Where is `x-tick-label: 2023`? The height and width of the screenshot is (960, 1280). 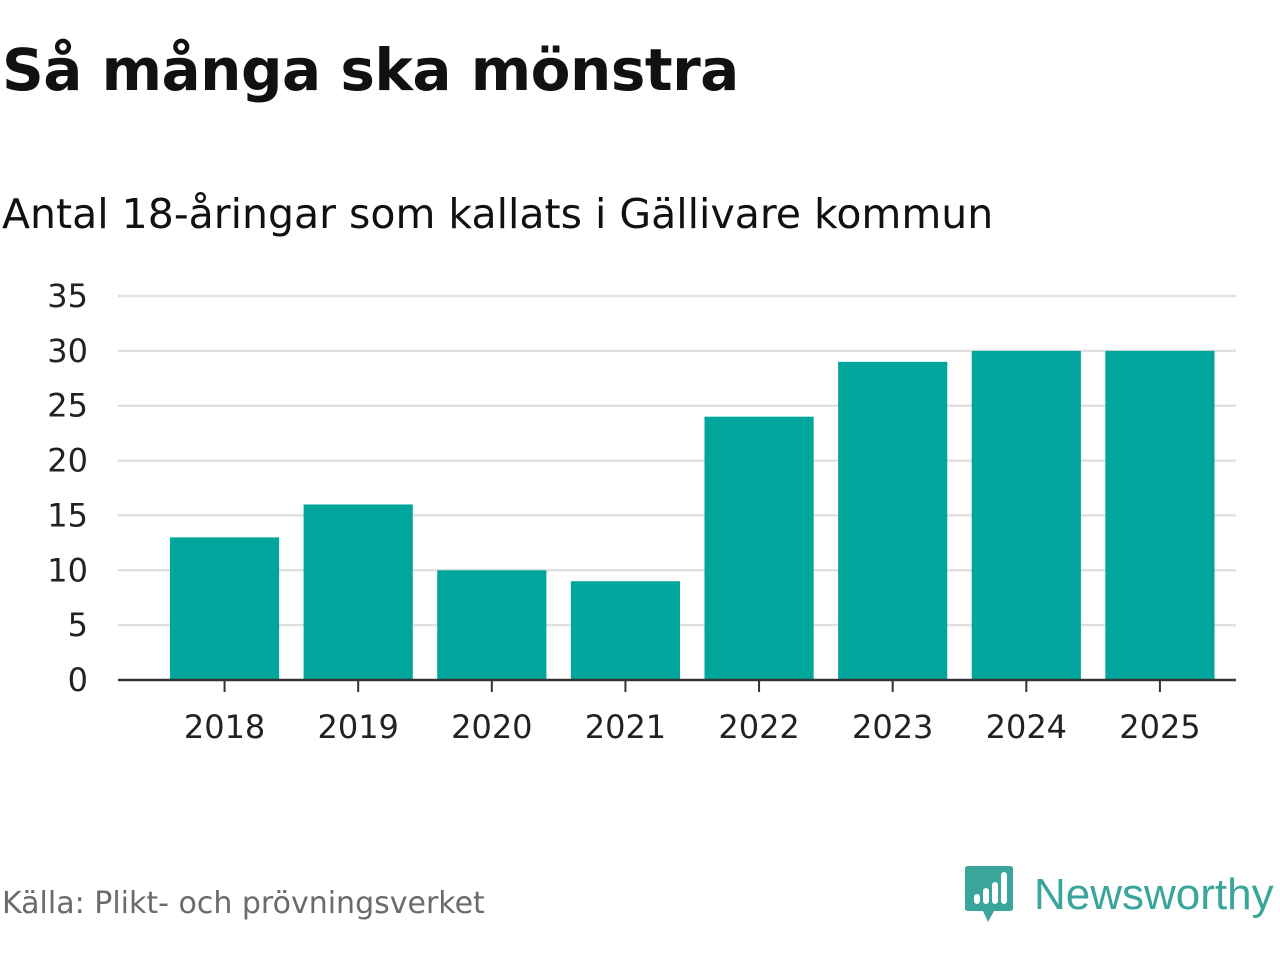
x-tick-label: 2023 is located at coordinates (892, 727).